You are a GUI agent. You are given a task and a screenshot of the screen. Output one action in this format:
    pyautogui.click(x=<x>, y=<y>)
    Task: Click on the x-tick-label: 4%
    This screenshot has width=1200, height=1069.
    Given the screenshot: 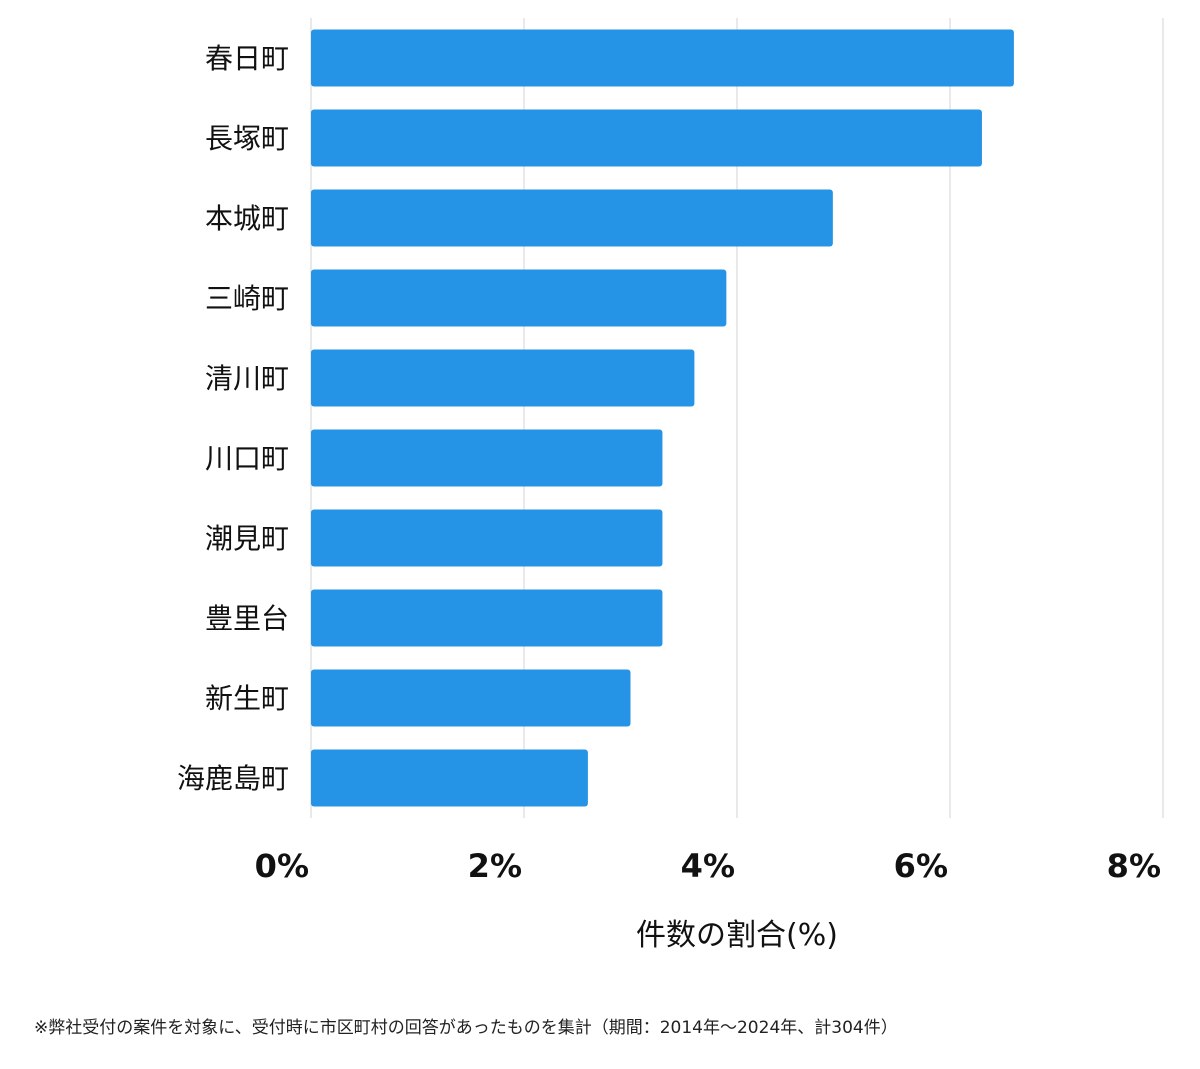 What is the action you would take?
    pyautogui.click(x=708, y=866)
    